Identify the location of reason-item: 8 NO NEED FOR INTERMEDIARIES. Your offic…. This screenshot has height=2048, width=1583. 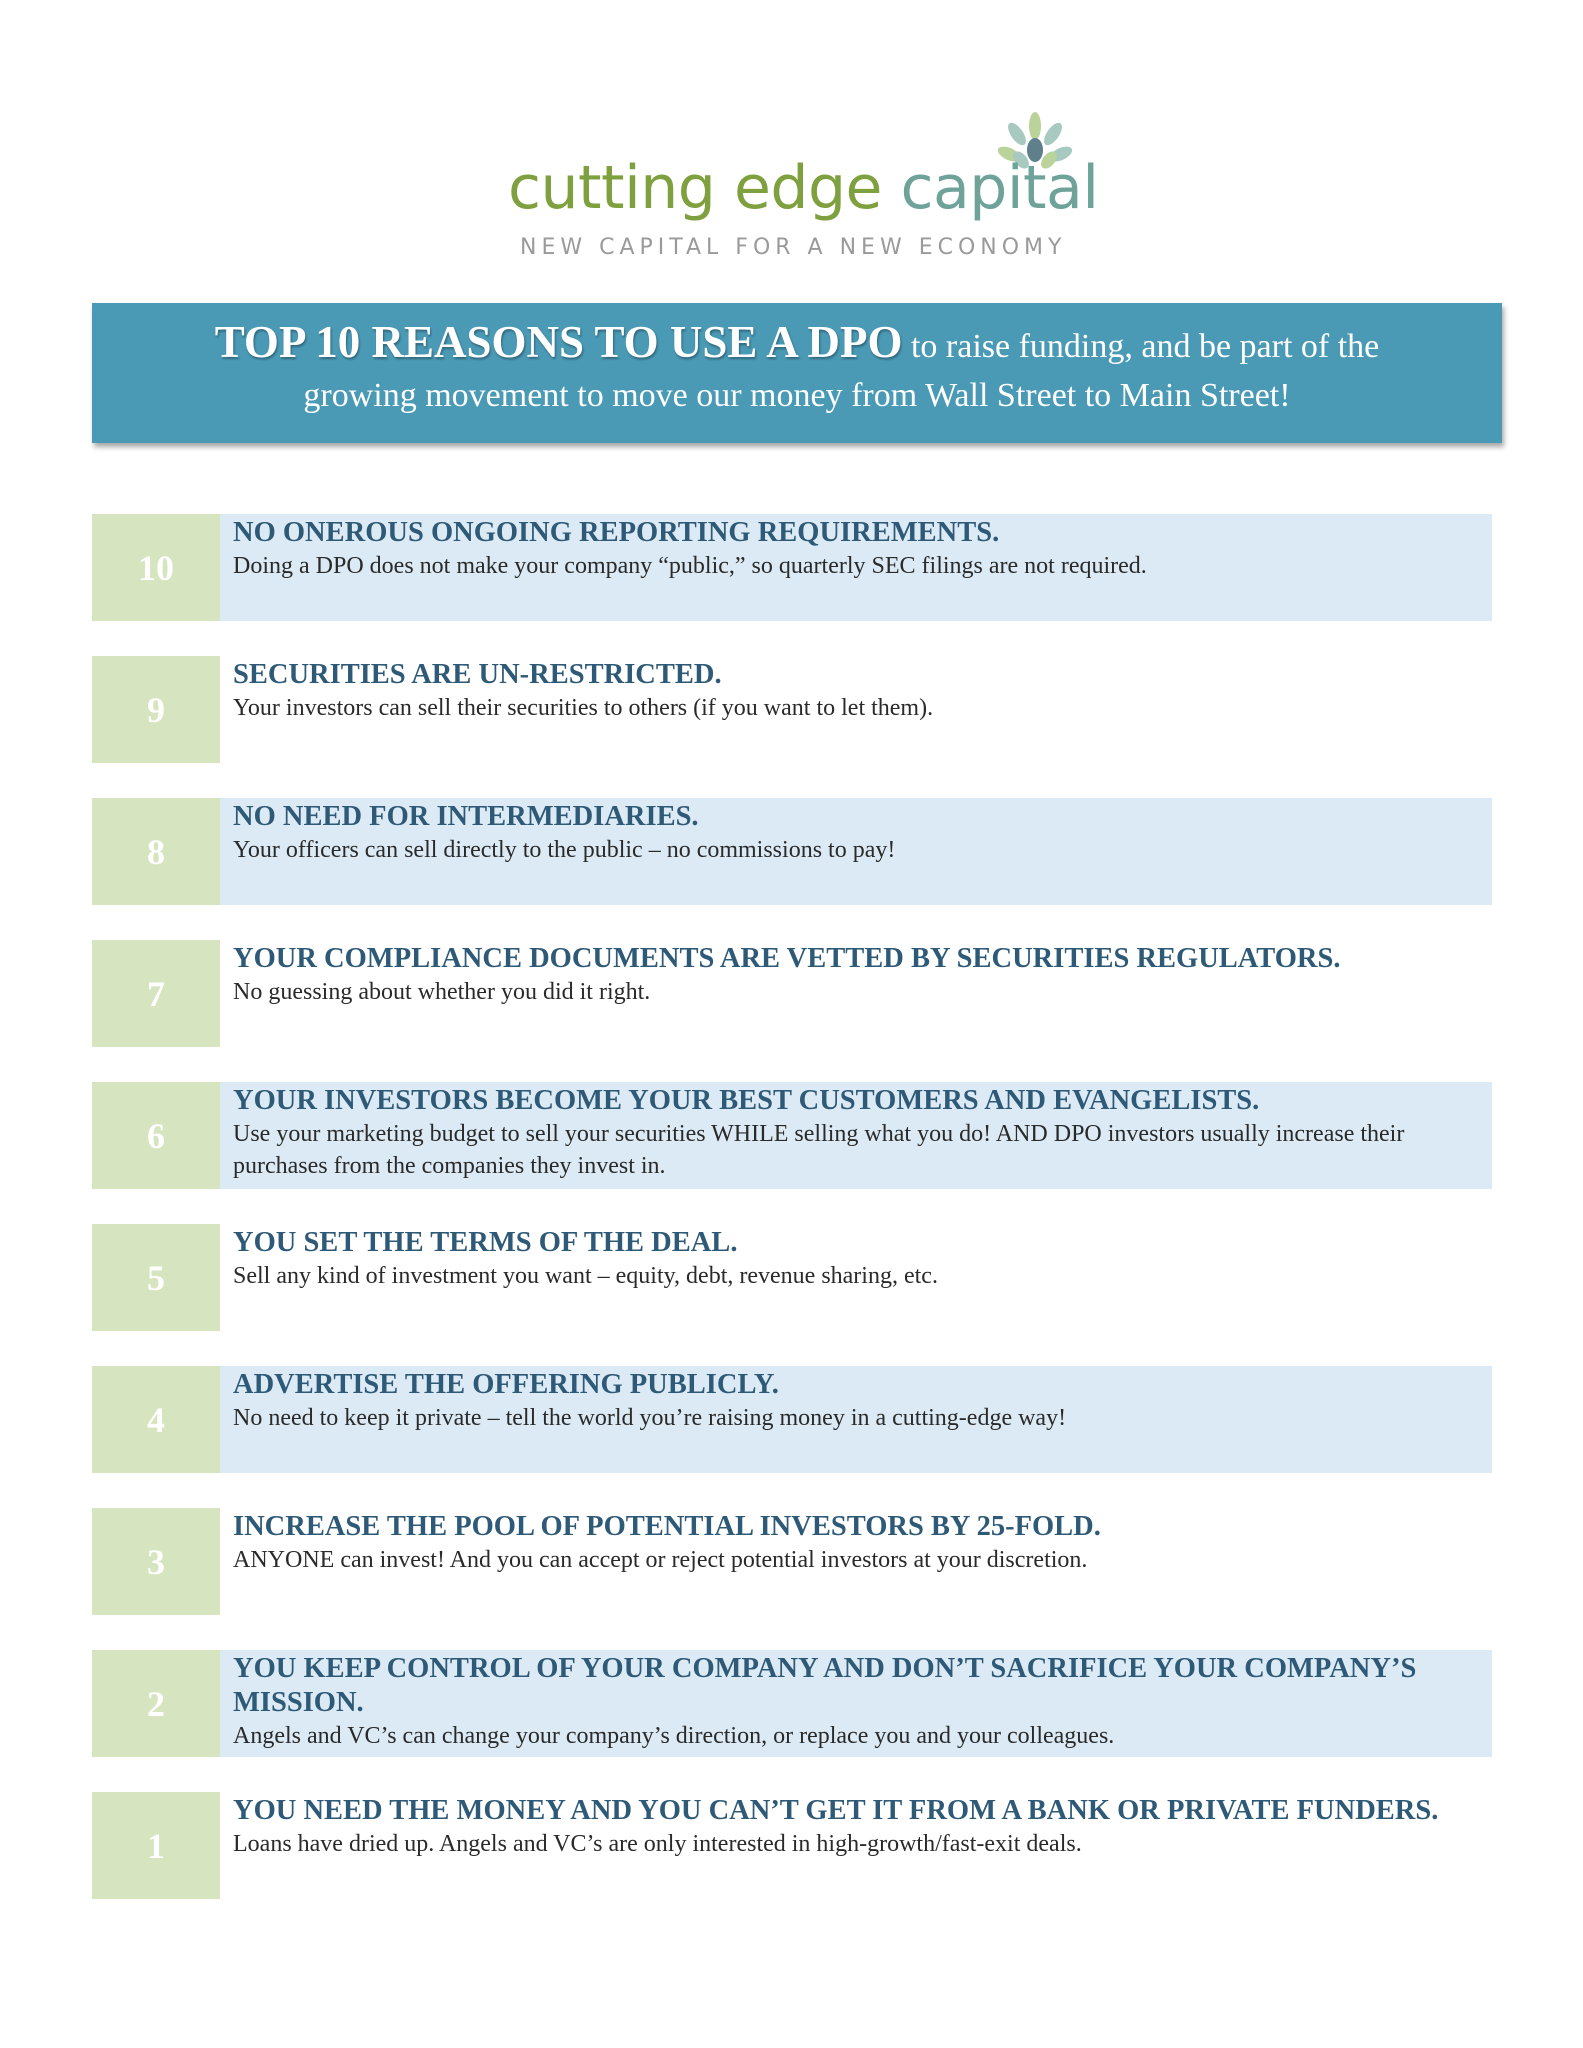
(792, 851).